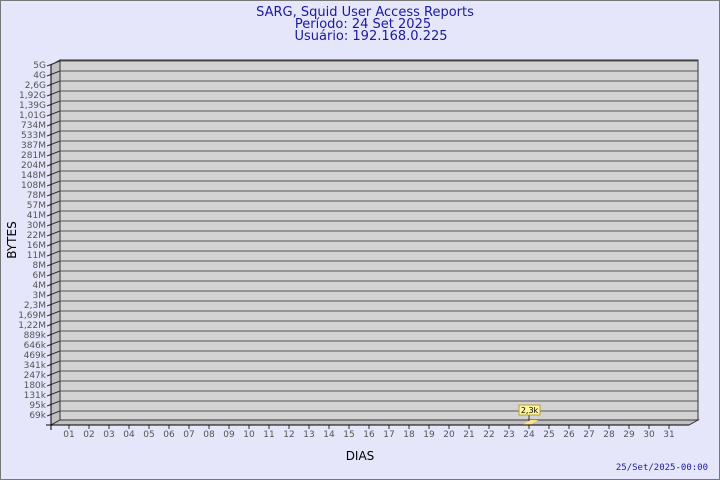 Image resolution: width=720 pixels, height=480 pixels. I want to click on y-tick-label: 204M, so click(33, 166).